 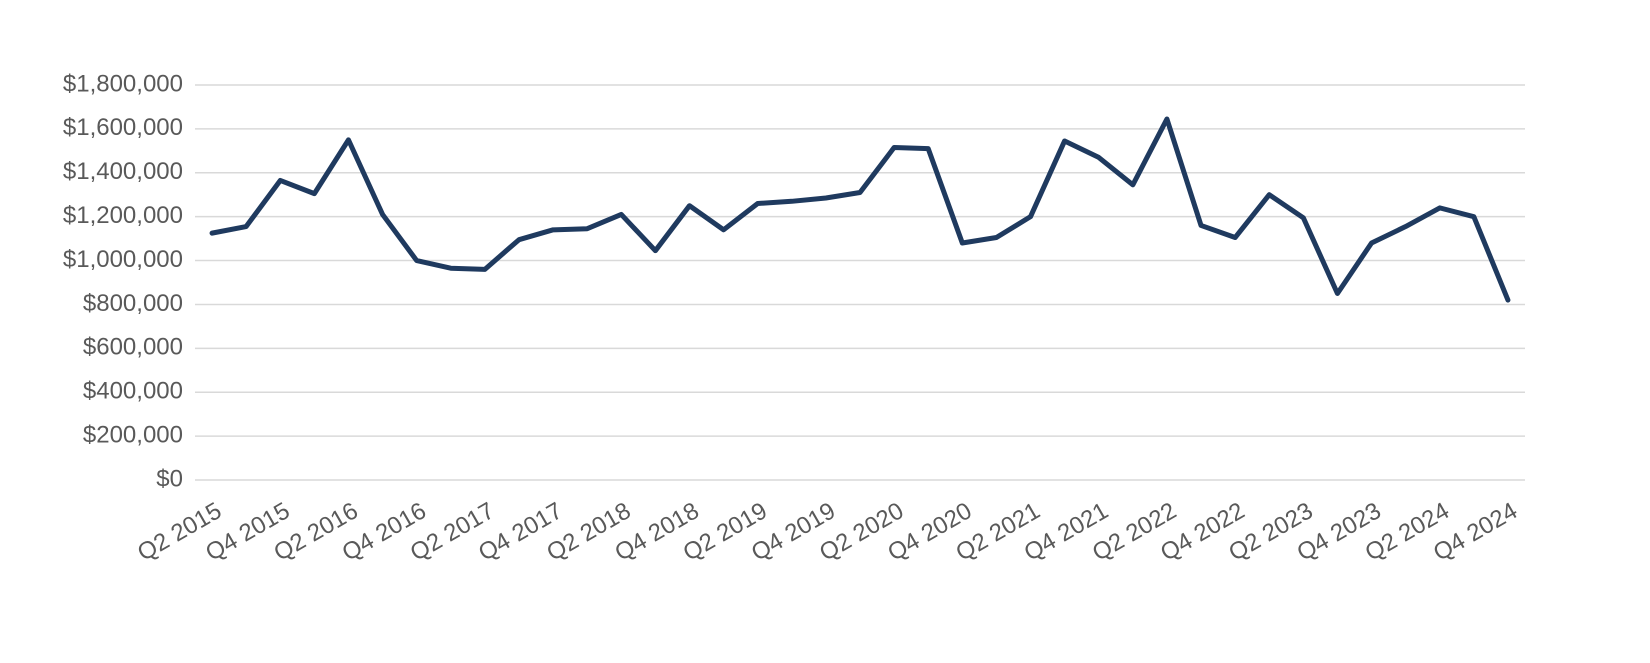 I want to click on y-tick-label: $1,000,000, so click(x=123, y=259).